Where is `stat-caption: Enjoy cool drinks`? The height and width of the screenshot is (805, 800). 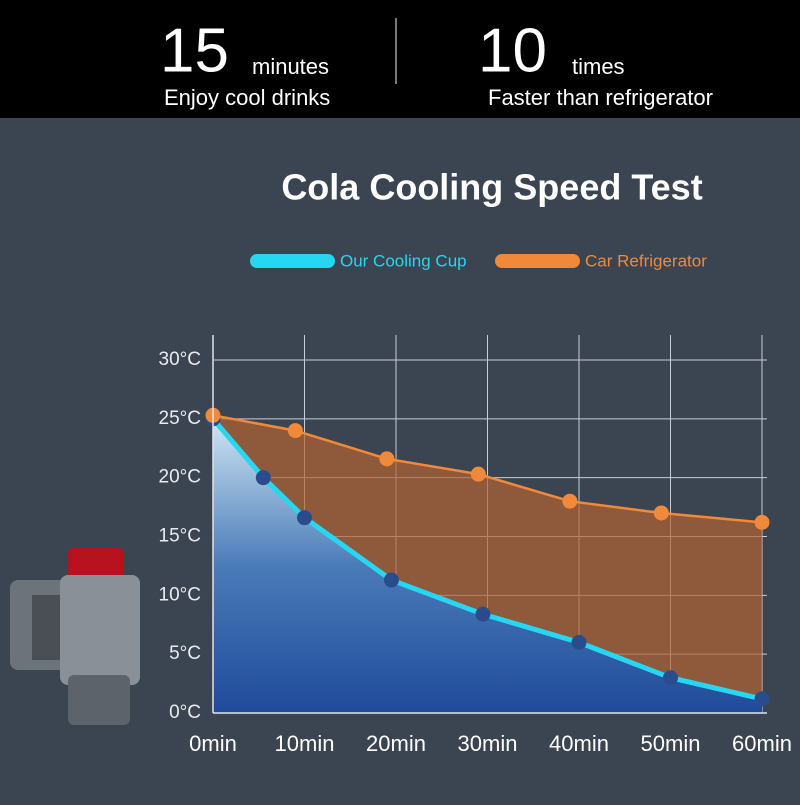 stat-caption: Enjoy cool drinks is located at coordinates (247, 97).